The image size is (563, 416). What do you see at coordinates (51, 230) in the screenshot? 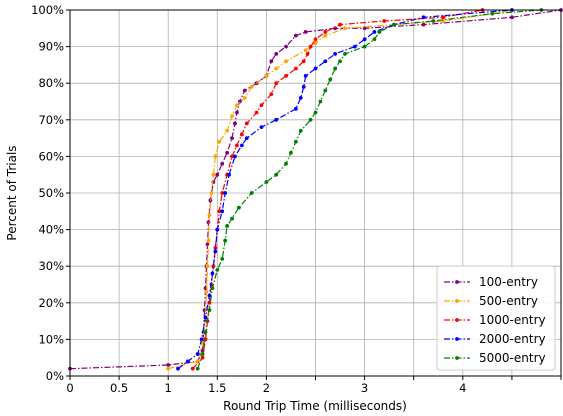
I see `y-tick-label: 40%` at bounding box center [51, 230].